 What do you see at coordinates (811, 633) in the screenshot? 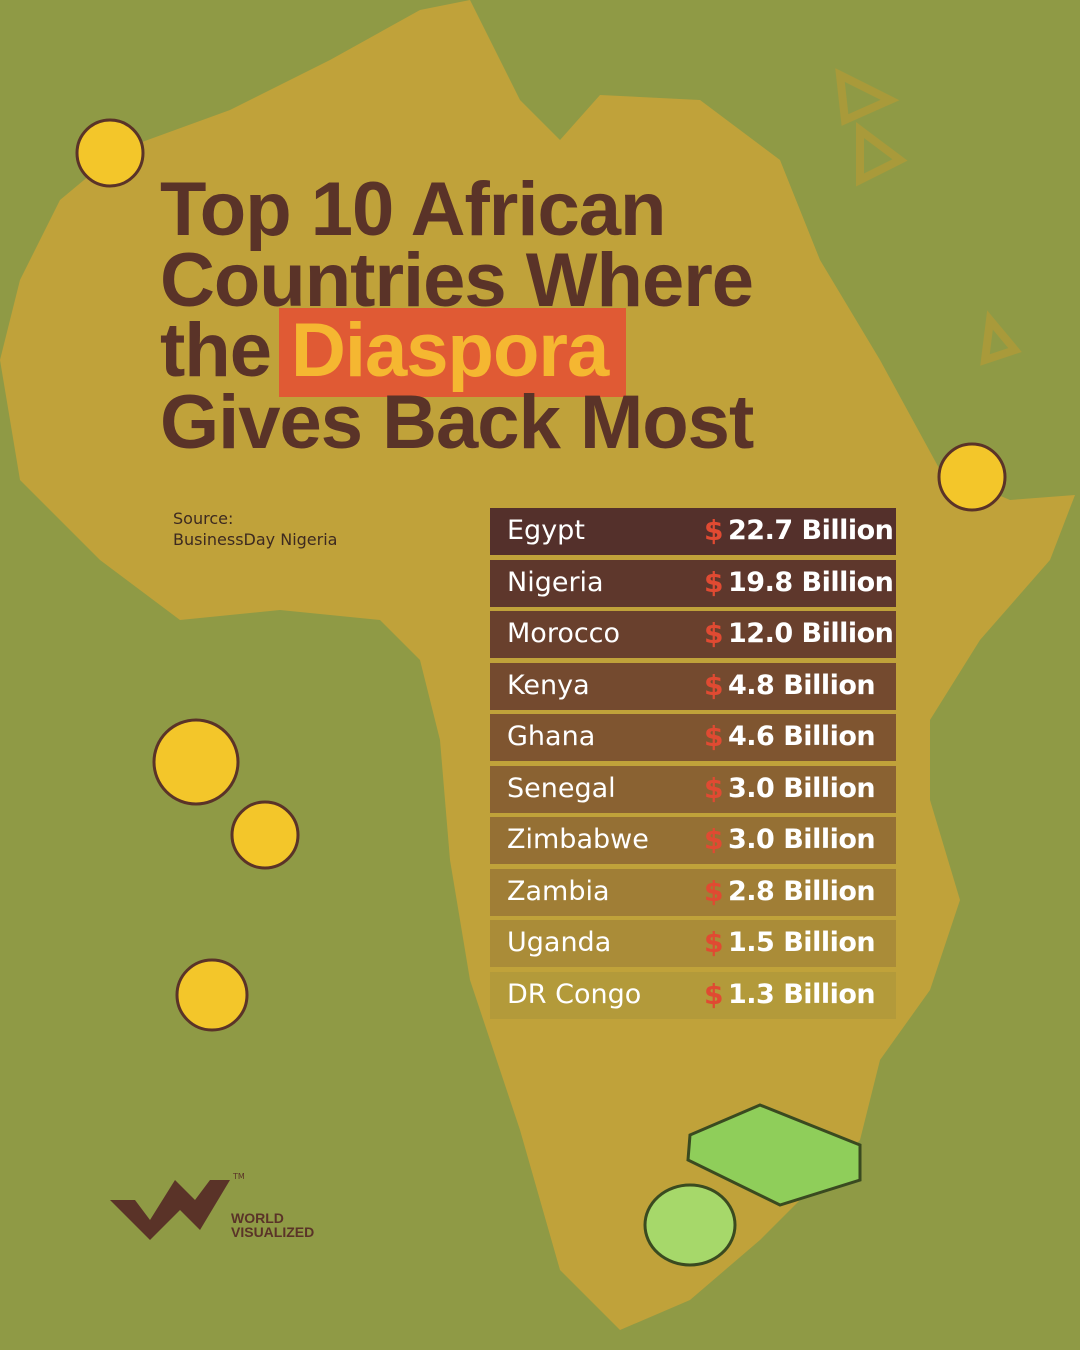
I see `amount: 12.0 Billion` at bounding box center [811, 633].